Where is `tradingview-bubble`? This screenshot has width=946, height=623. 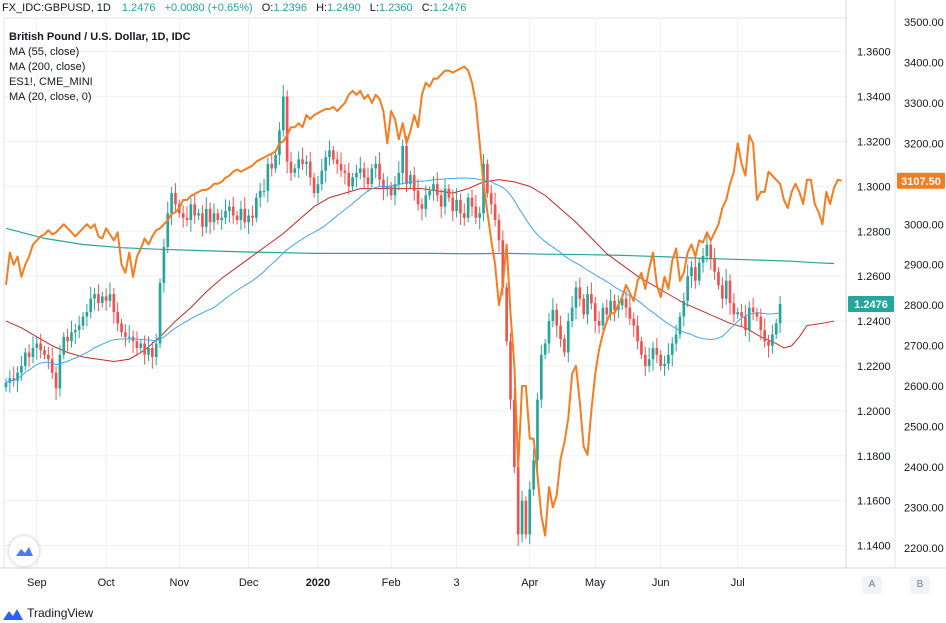 tradingview-bubble is located at coordinates (24, 551).